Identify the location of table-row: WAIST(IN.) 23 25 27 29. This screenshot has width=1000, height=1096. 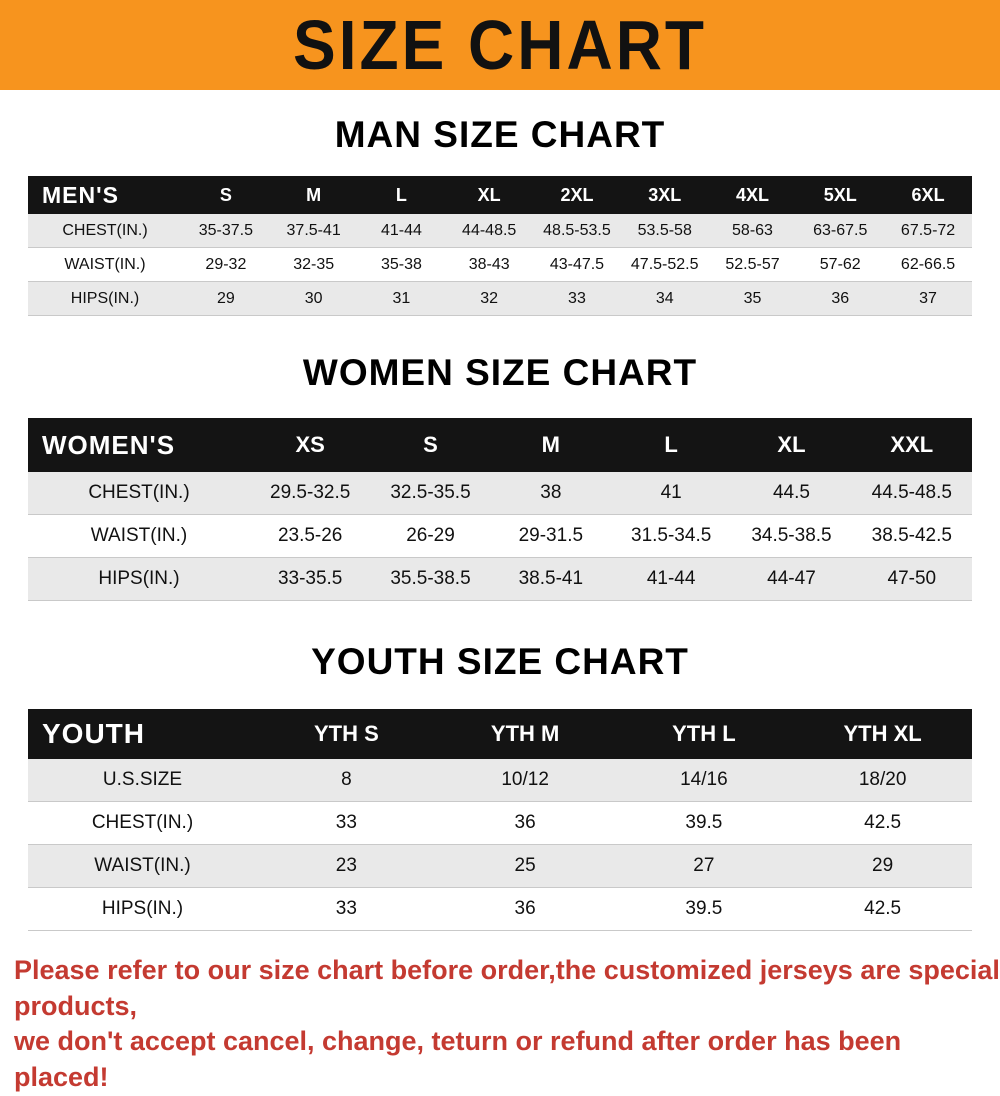
(500, 866).